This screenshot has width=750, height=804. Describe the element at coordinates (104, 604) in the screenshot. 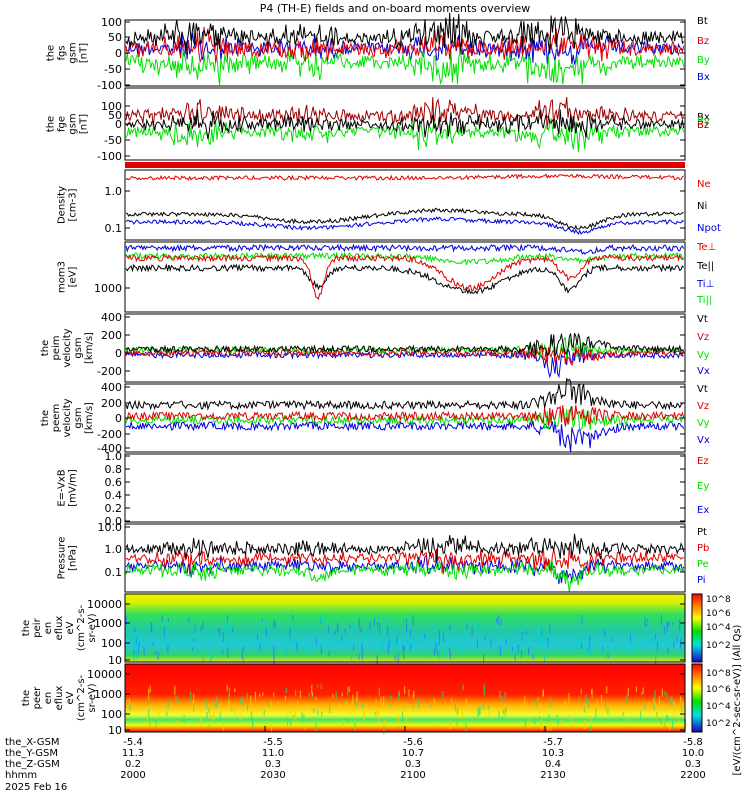

I see `y-tick-label: 10000` at that location.